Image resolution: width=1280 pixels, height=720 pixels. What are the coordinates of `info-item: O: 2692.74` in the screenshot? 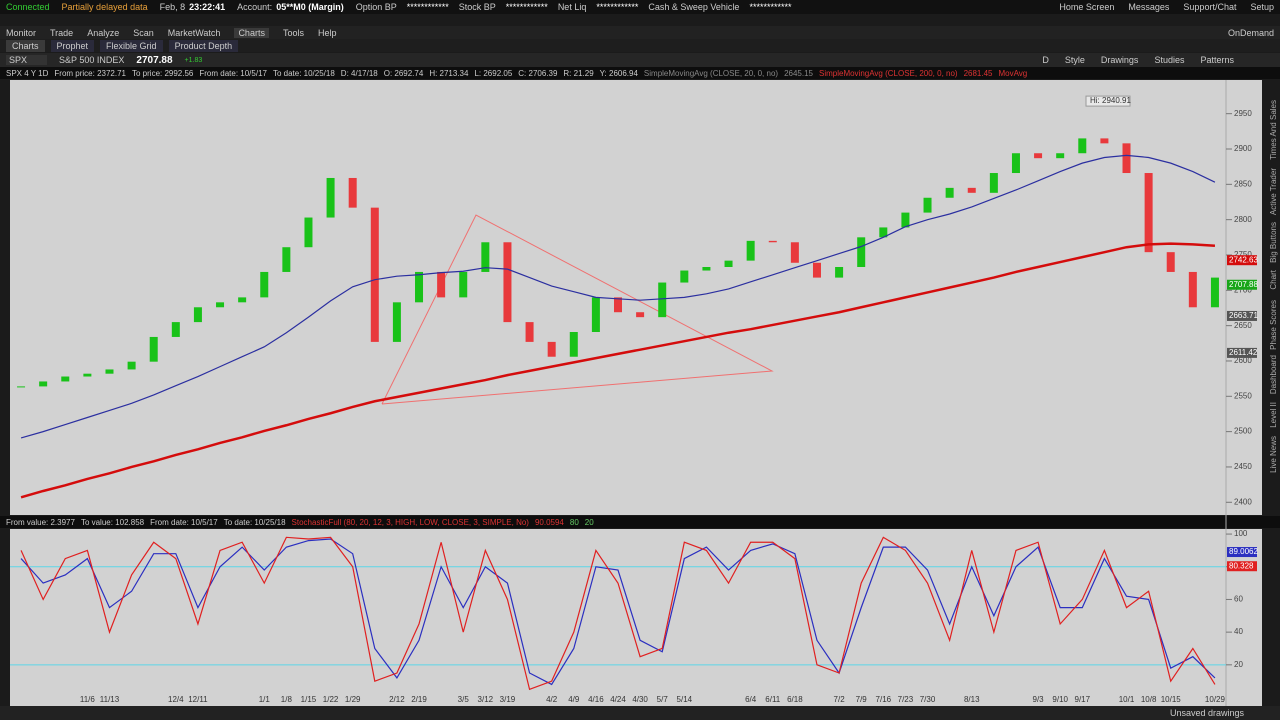 It's located at (403, 73).